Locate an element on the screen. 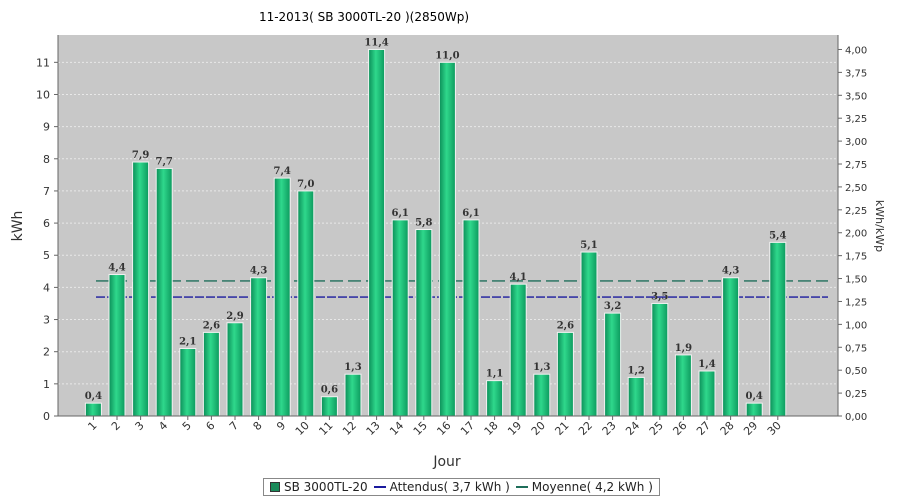 The width and height of the screenshot is (900, 500). y-tick-label: 0 is located at coordinates (46, 416).